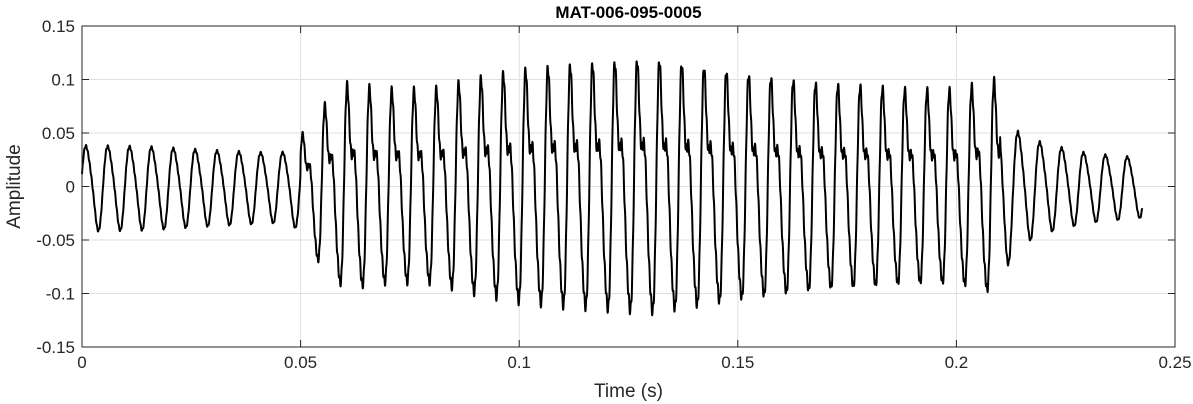 This screenshot has height=404, width=1193. I want to click on x-tick-label: 0.2, so click(957, 362).